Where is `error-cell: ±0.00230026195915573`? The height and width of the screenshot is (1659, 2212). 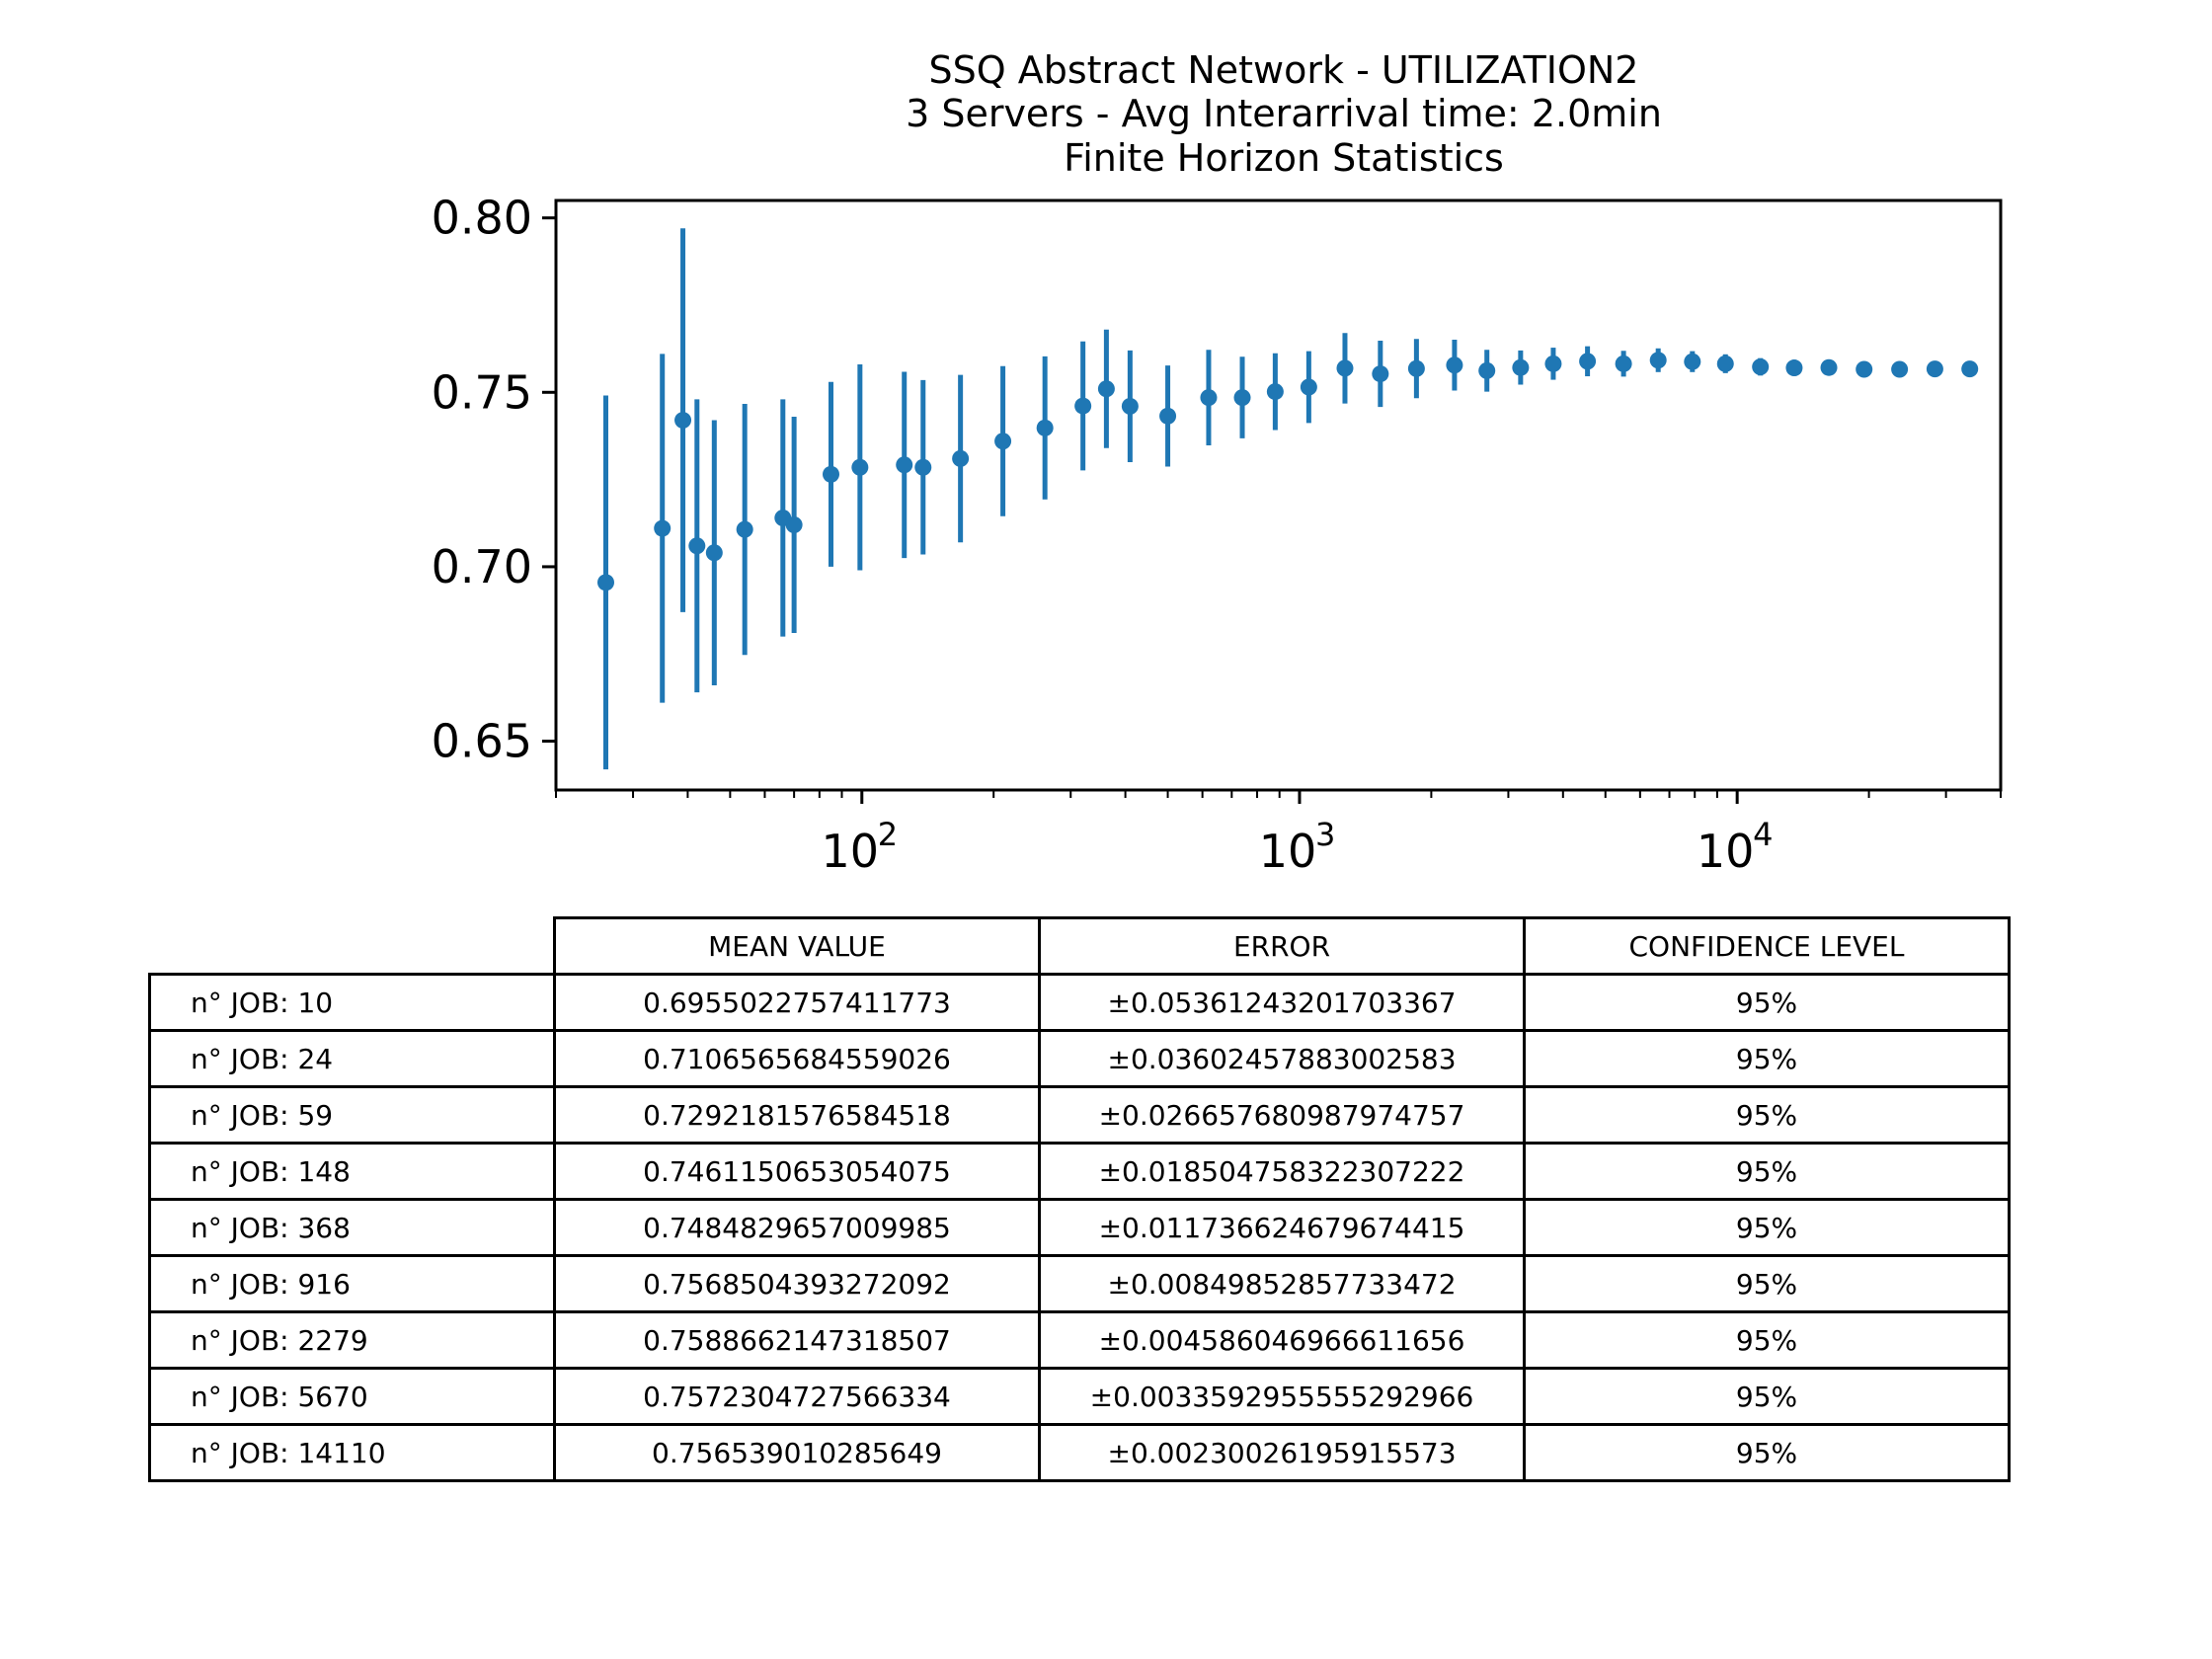
error-cell: ±0.00230026195915573 is located at coordinates (1282, 1453).